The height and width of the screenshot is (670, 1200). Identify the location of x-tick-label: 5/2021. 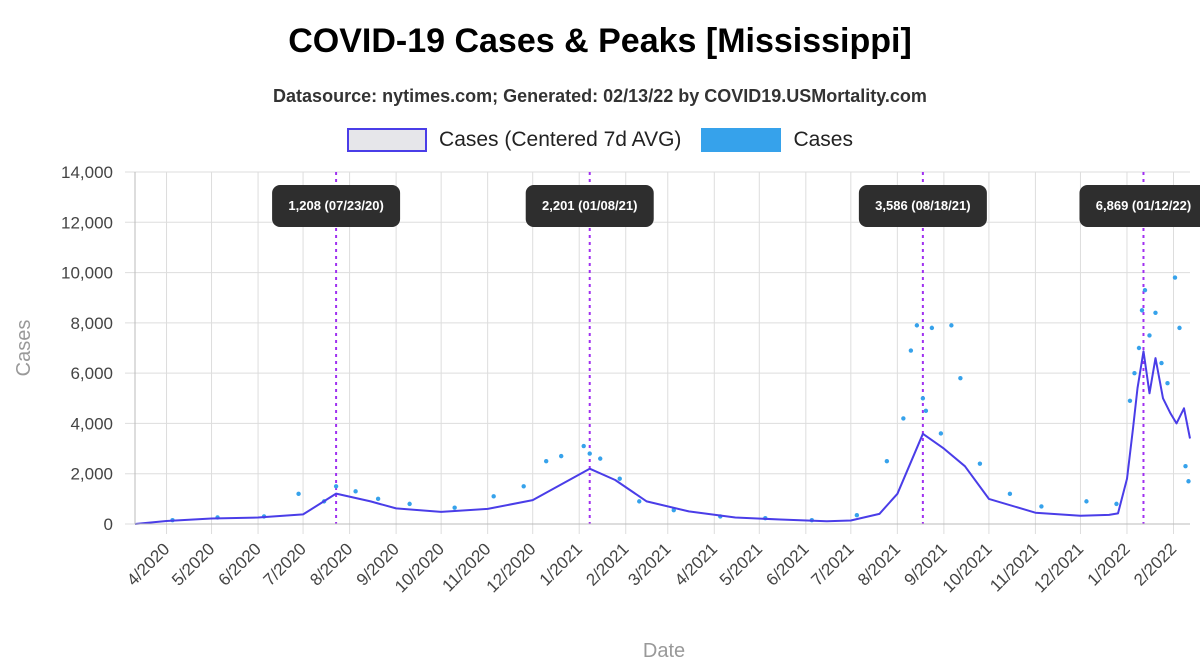
(741, 564).